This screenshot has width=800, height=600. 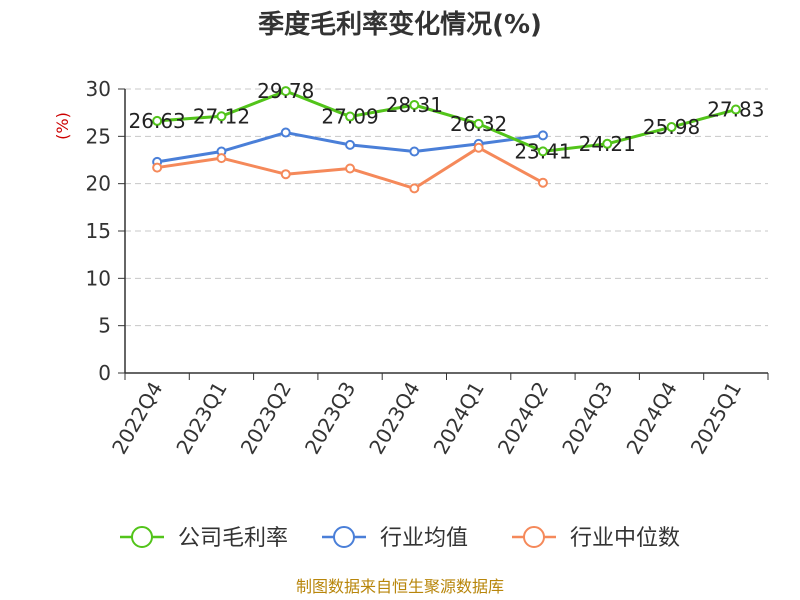 I want to click on data-label: 25.98, so click(x=671, y=127).